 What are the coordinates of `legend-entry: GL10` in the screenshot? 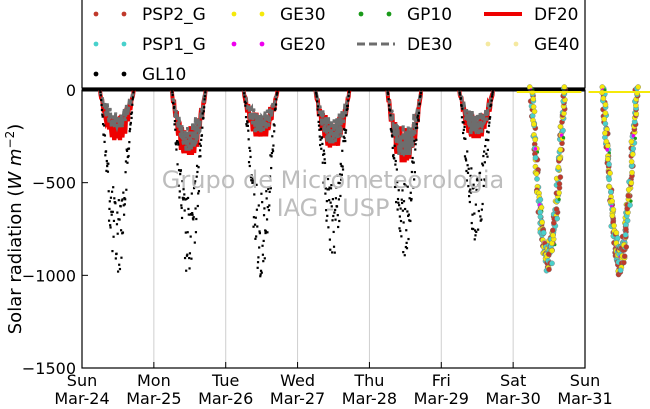 It's located at (139, 75).